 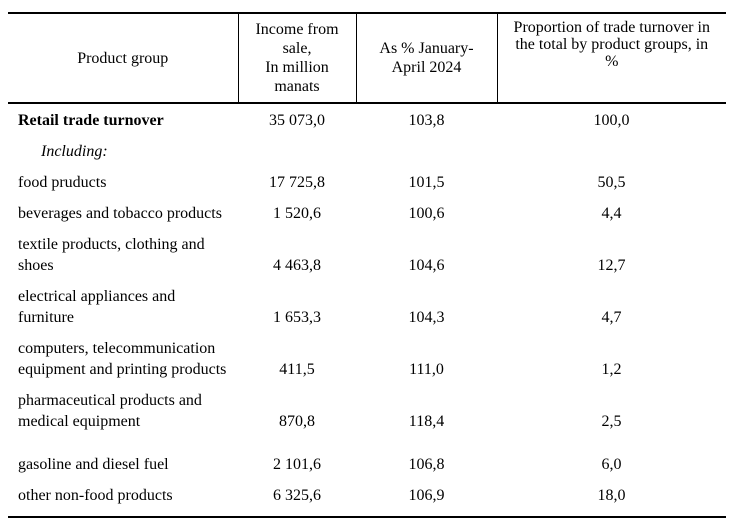 What do you see at coordinates (426, 213) in the screenshot?
I see `percent-cell: 100,6` at bounding box center [426, 213].